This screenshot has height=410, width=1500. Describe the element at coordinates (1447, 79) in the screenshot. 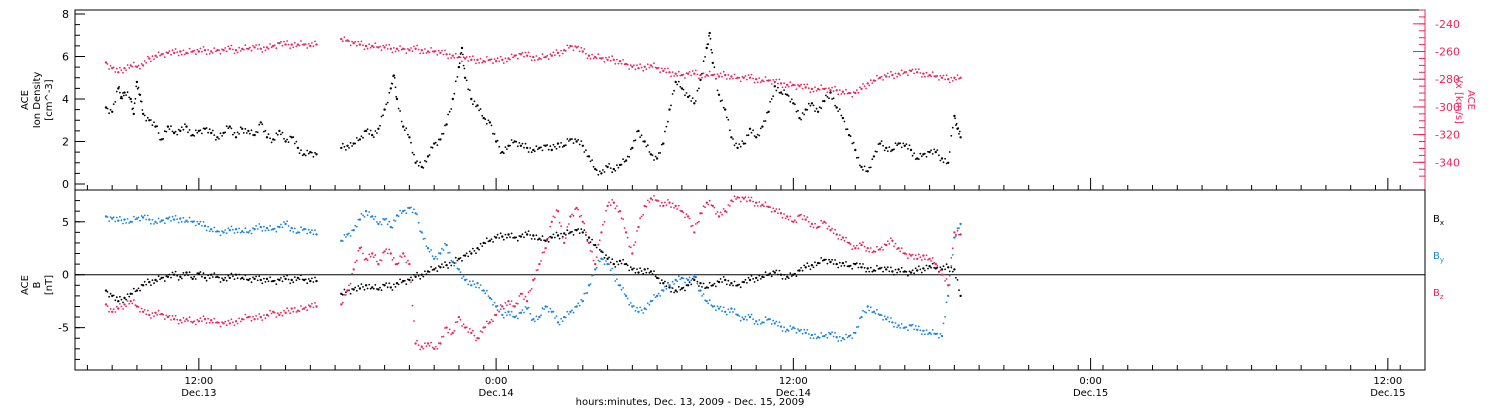

I see `vx-tick-label: -280` at that location.